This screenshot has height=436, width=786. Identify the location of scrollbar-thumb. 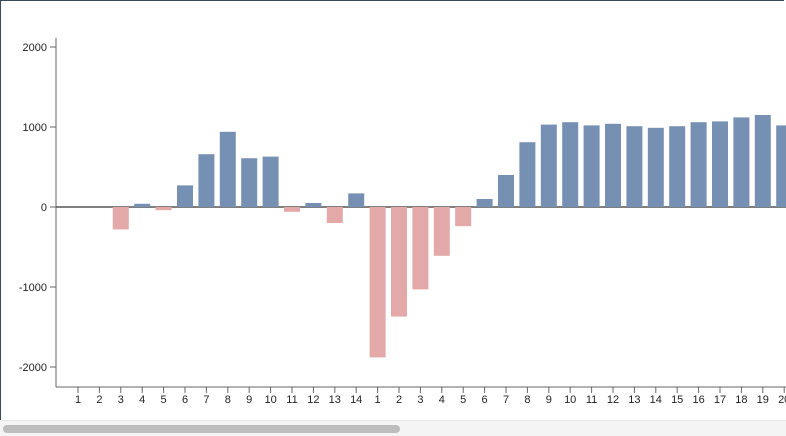
(201, 429).